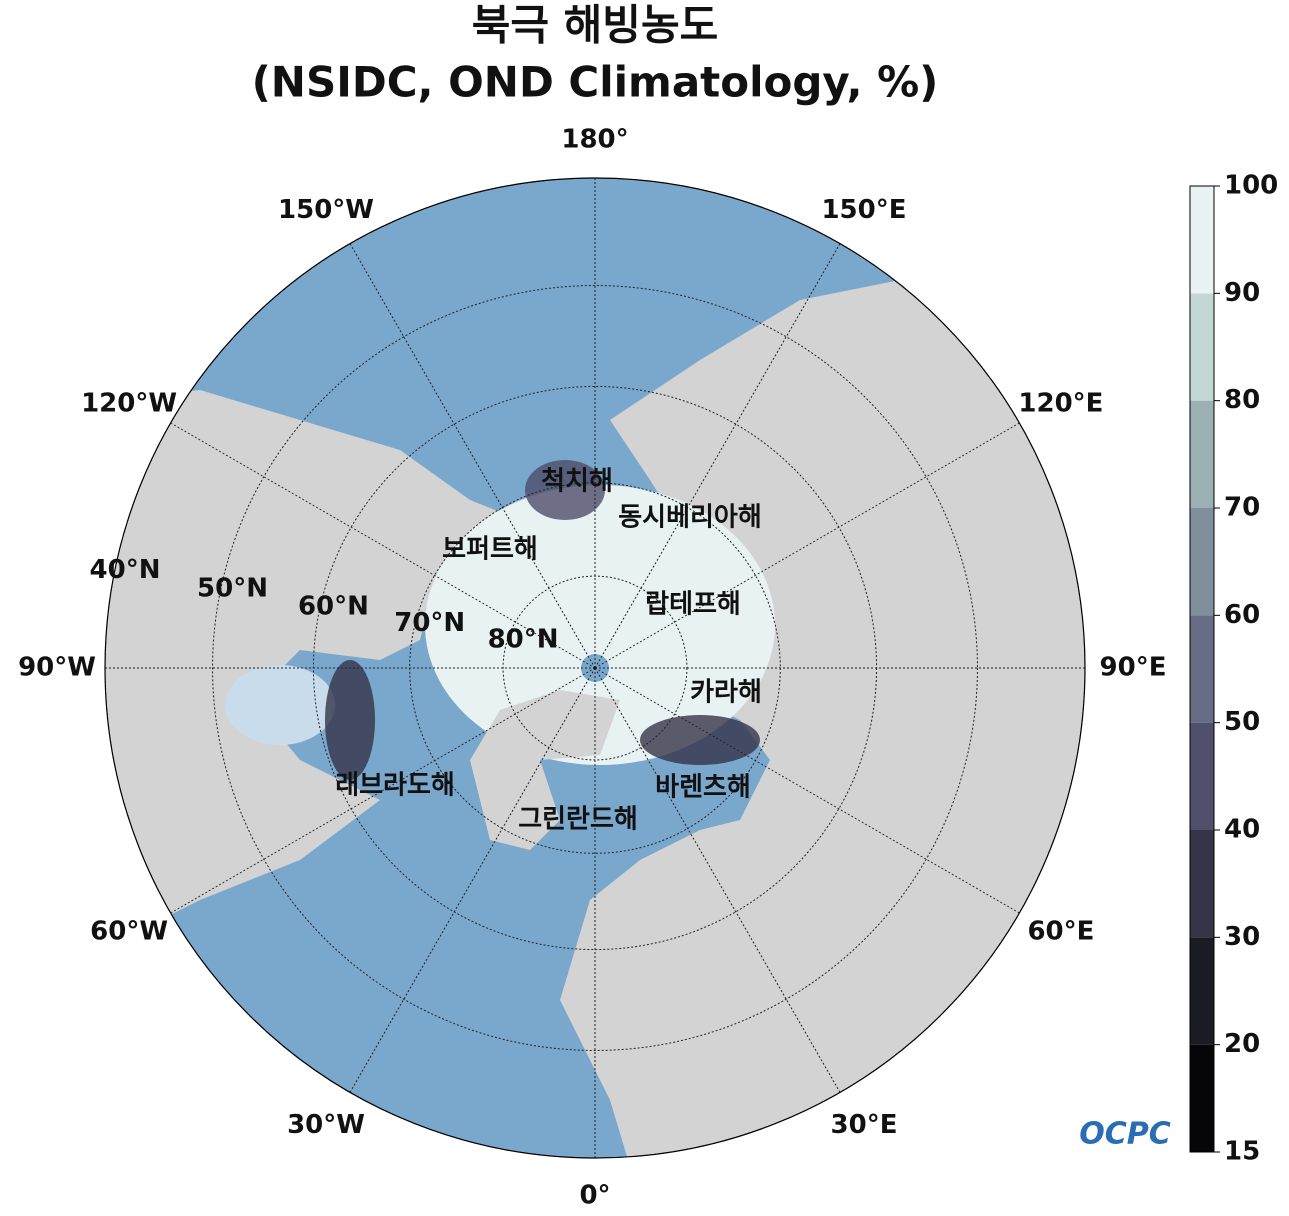 The image size is (1289, 1216). Describe the element at coordinates (1242, 1152) in the screenshot. I see `colorbar-label: 15` at that location.